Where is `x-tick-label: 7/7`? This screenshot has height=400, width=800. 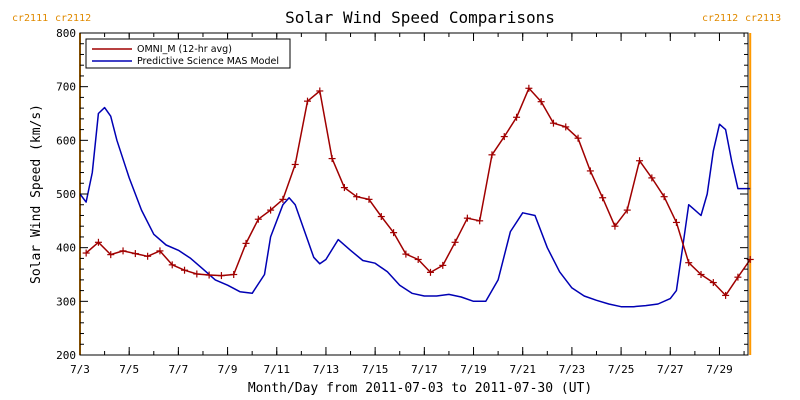 x-tick-label: 7/7 is located at coordinates (178, 369).